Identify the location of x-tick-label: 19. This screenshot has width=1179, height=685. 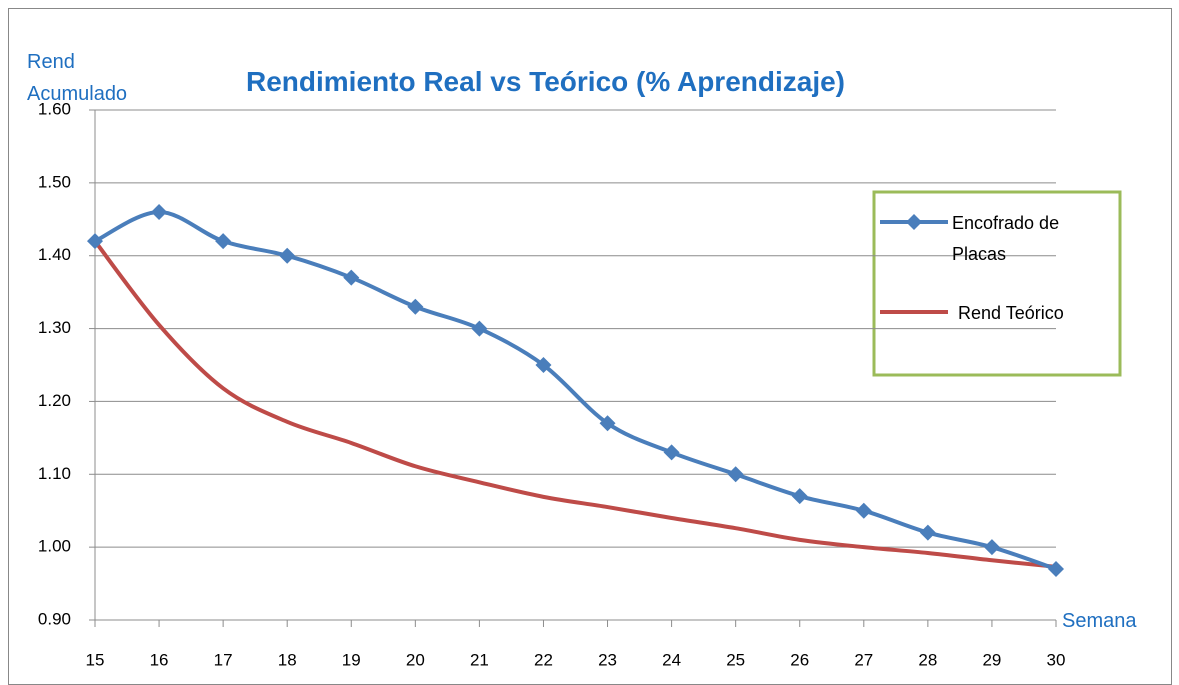
(351, 659).